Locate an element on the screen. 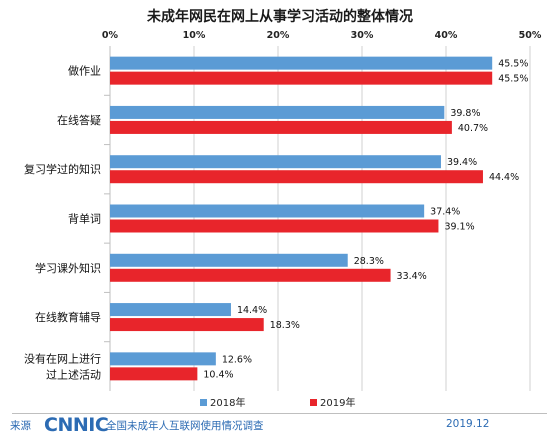  data-label: 10.4% is located at coordinates (218, 374).